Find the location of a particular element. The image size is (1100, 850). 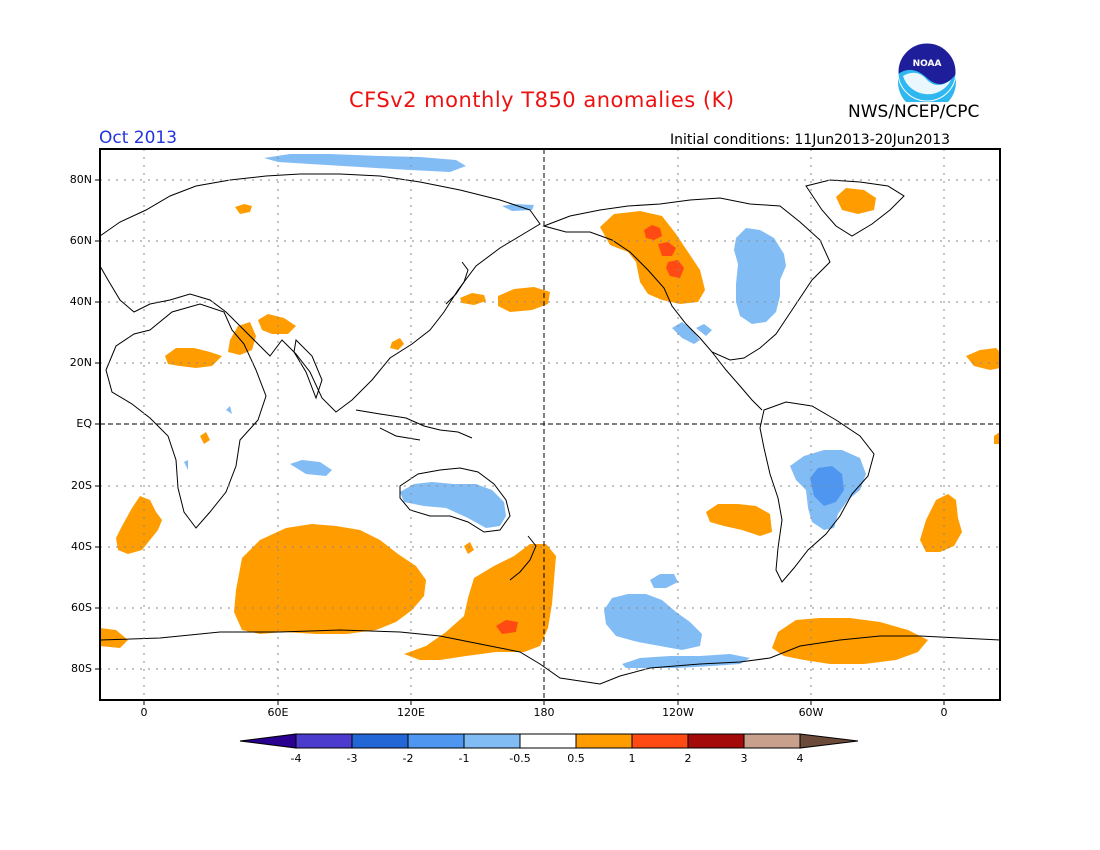

lat-label: EQ is located at coordinates (84, 423).